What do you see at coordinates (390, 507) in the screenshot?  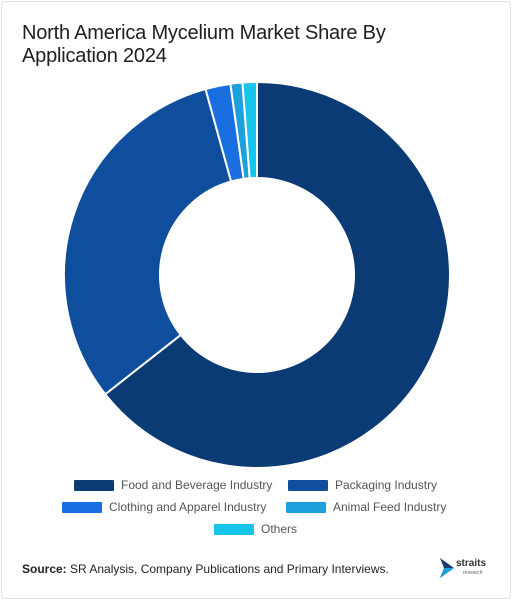 I see `legend-label: Animal Feed Industry` at bounding box center [390, 507].